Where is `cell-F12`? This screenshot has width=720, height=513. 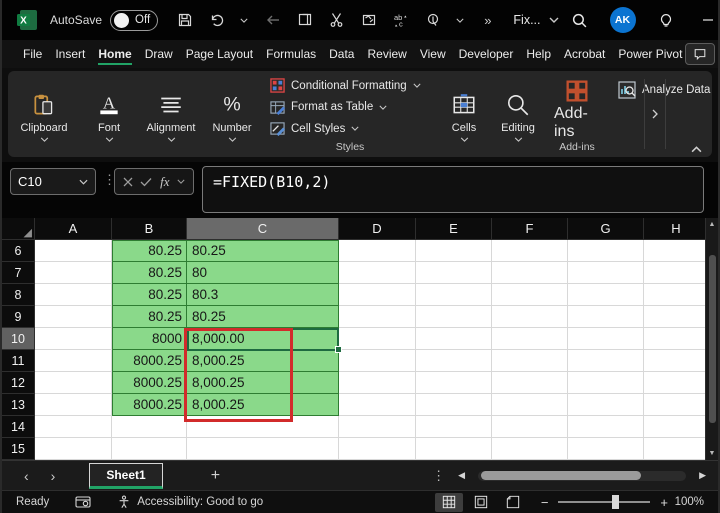
cell-F12 is located at coordinates (530, 383).